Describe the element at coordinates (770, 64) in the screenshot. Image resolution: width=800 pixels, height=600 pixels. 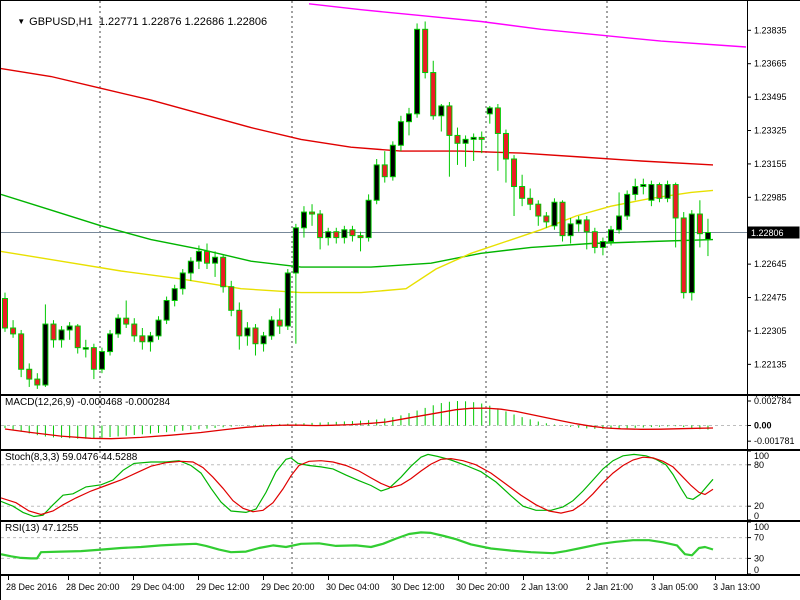
I see `price-tick-label: 1.23665` at that location.